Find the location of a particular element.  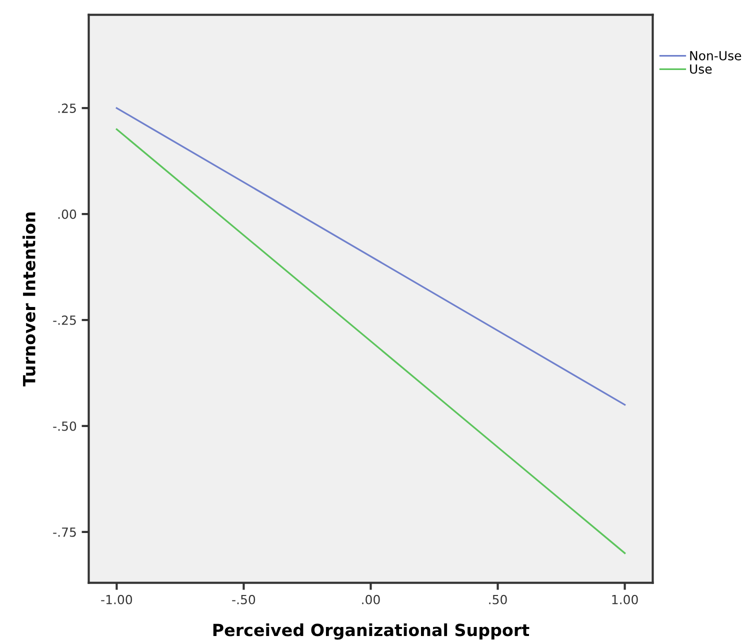

x-tick-label: 1.00 is located at coordinates (625, 599).